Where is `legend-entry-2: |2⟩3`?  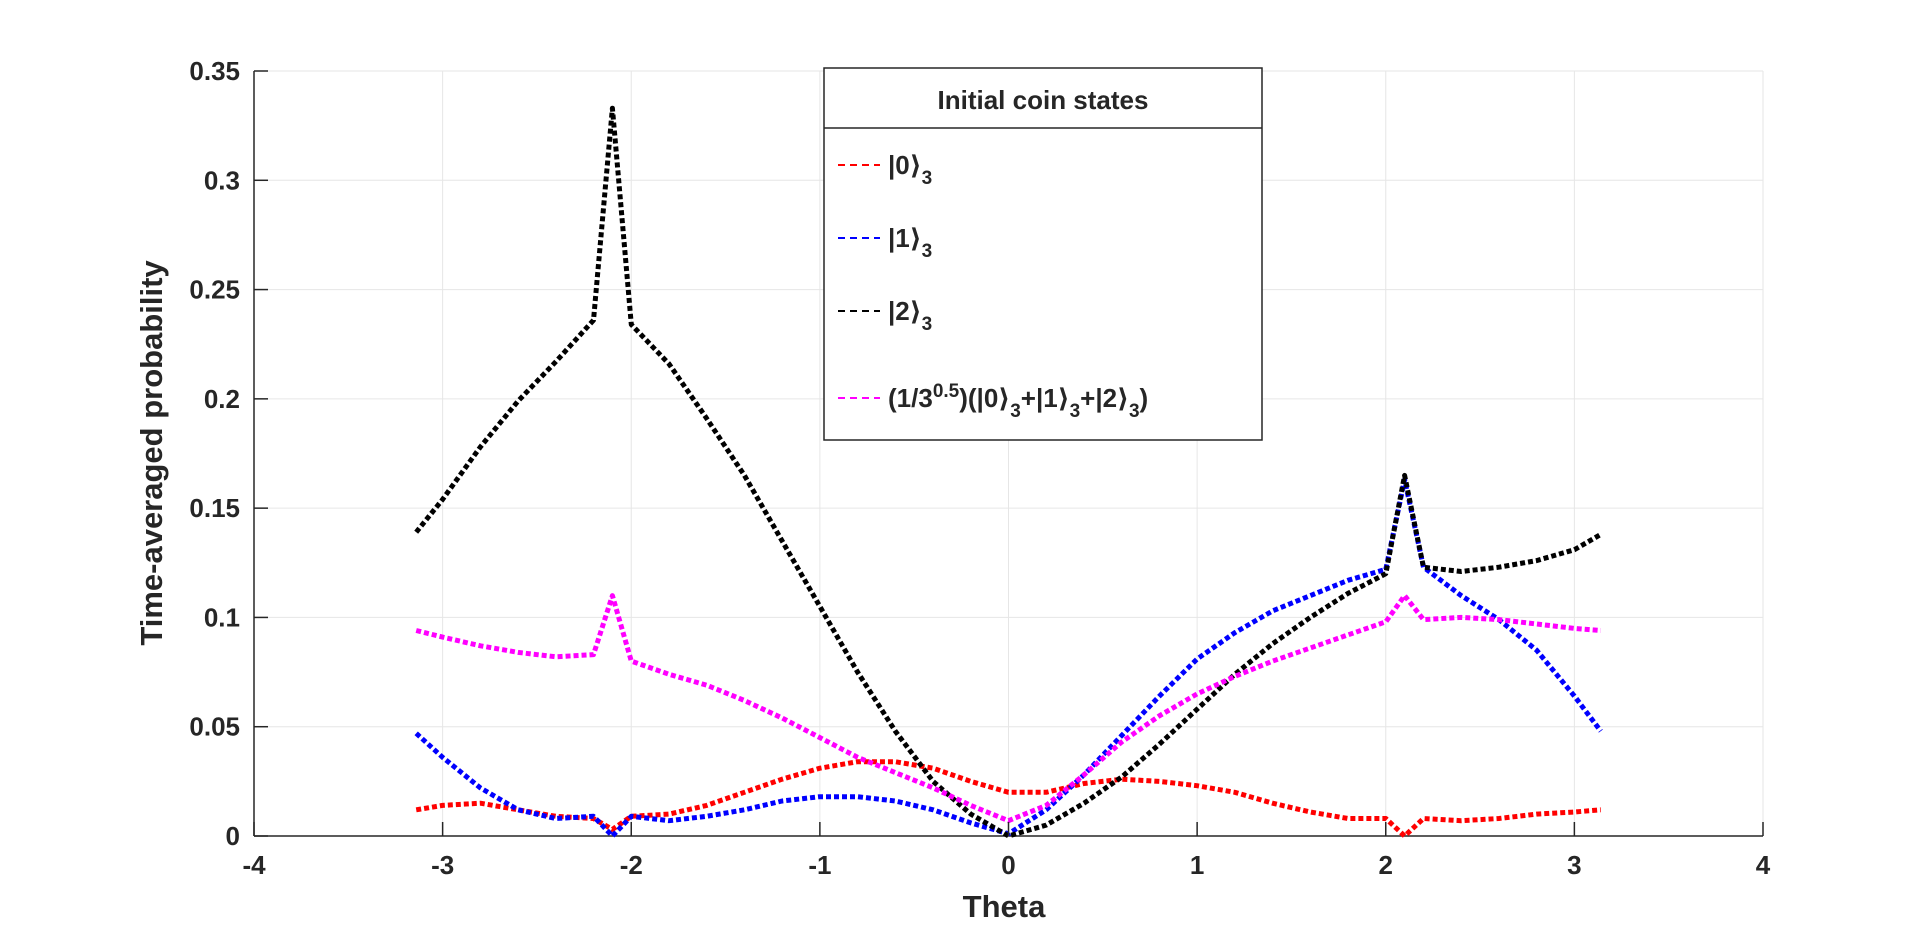 legend-entry-2: |2⟩3 is located at coordinates (885, 315).